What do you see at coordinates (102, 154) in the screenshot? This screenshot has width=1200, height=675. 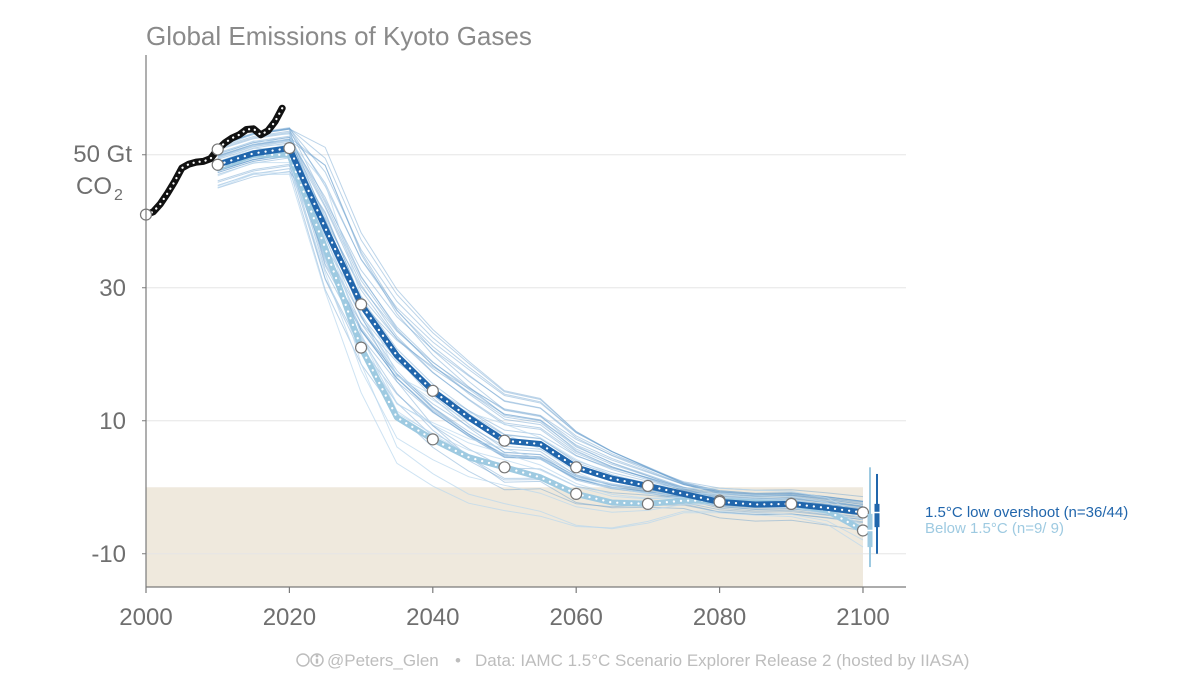 I see `y-unit-line1: 50 Gt` at bounding box center [102, 154].